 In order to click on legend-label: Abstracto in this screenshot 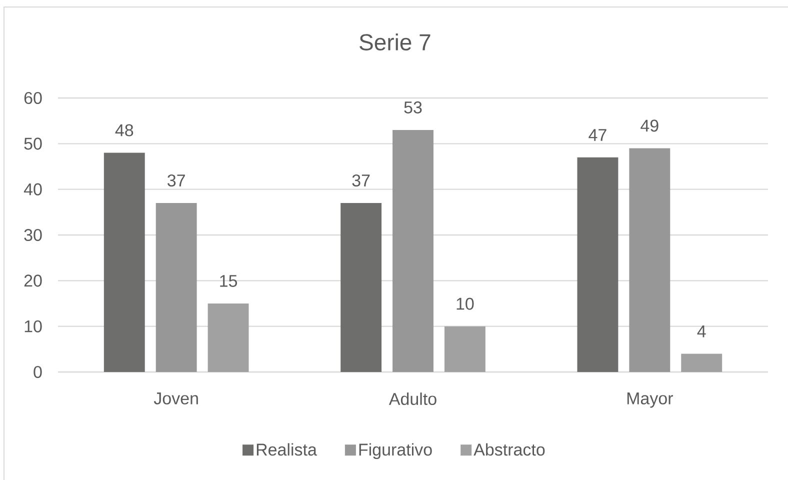, I will do `click(509, 449)`.